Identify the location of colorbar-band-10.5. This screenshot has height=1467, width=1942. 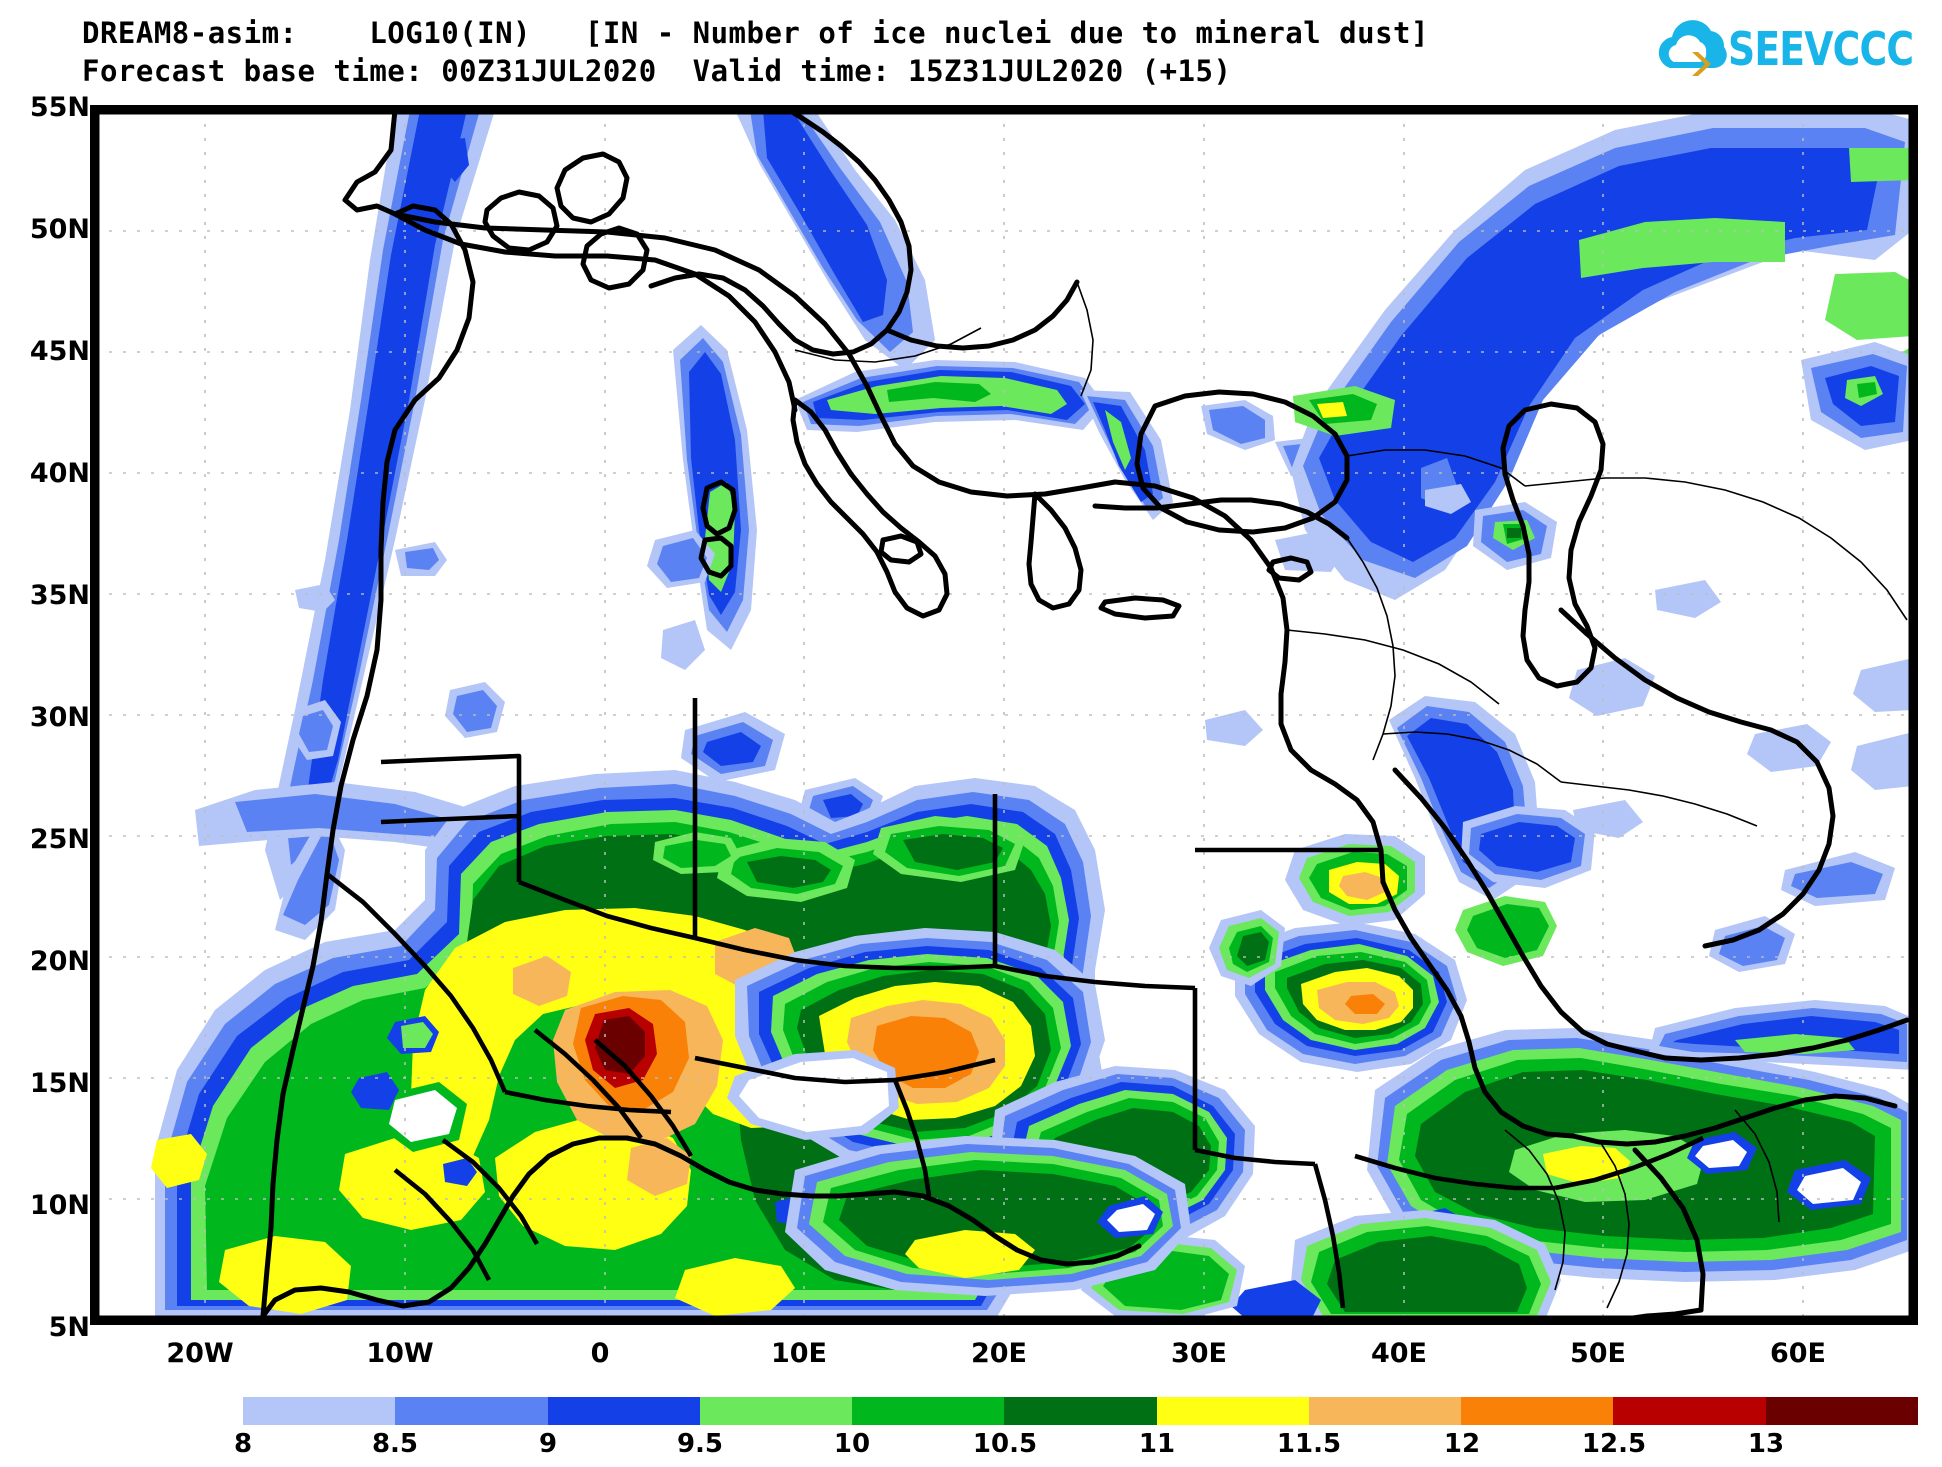
(1080, 1411).